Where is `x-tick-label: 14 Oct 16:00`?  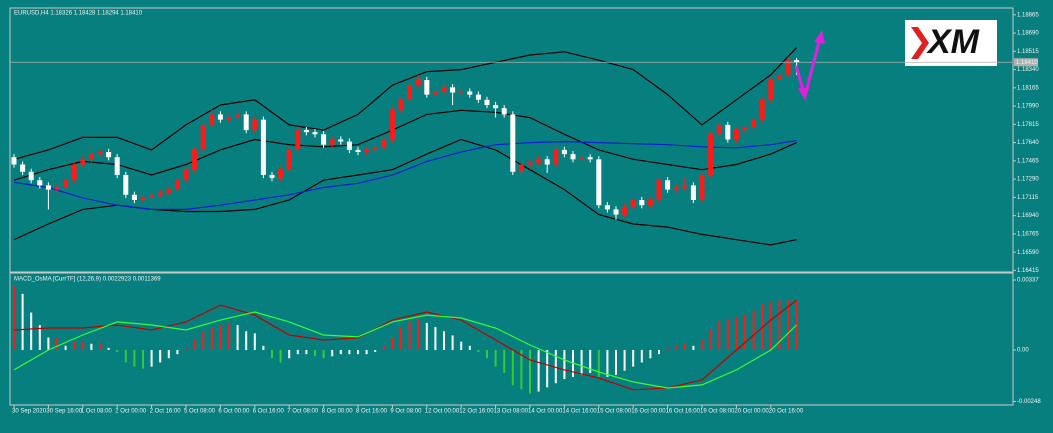
x-tick-label: 14 Oct 16:00 is located at coordinates (579, 412).